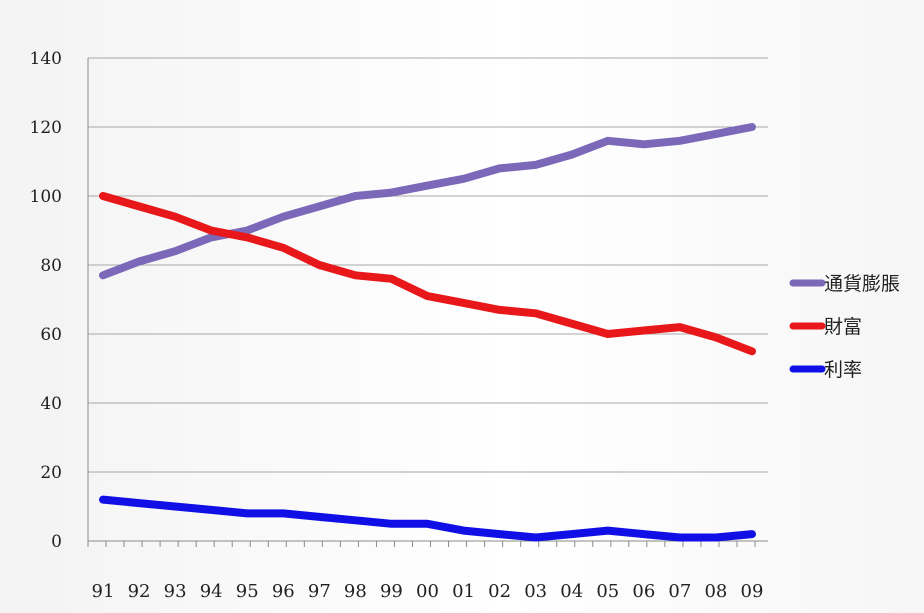 The height and width of the screenshot is (613, 924). Describe the element at coordinates (103, 591) in the screenshot. I see `x-tick-label: 91` at that location.